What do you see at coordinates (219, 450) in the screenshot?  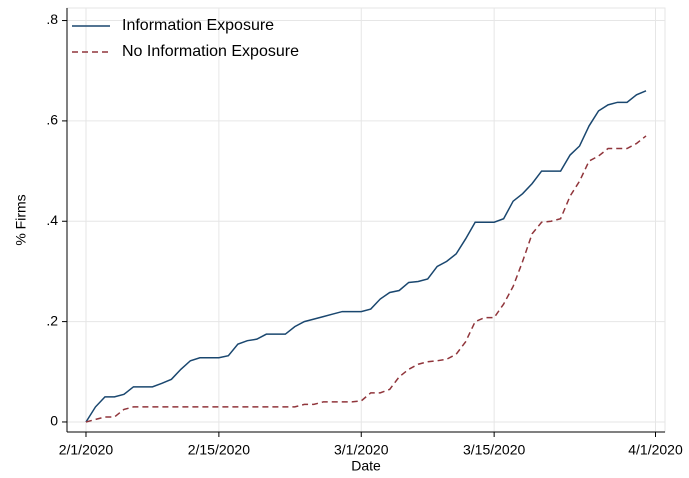 I see `x-tick-label: 2/15/2020` at bounding box center [219, 450].